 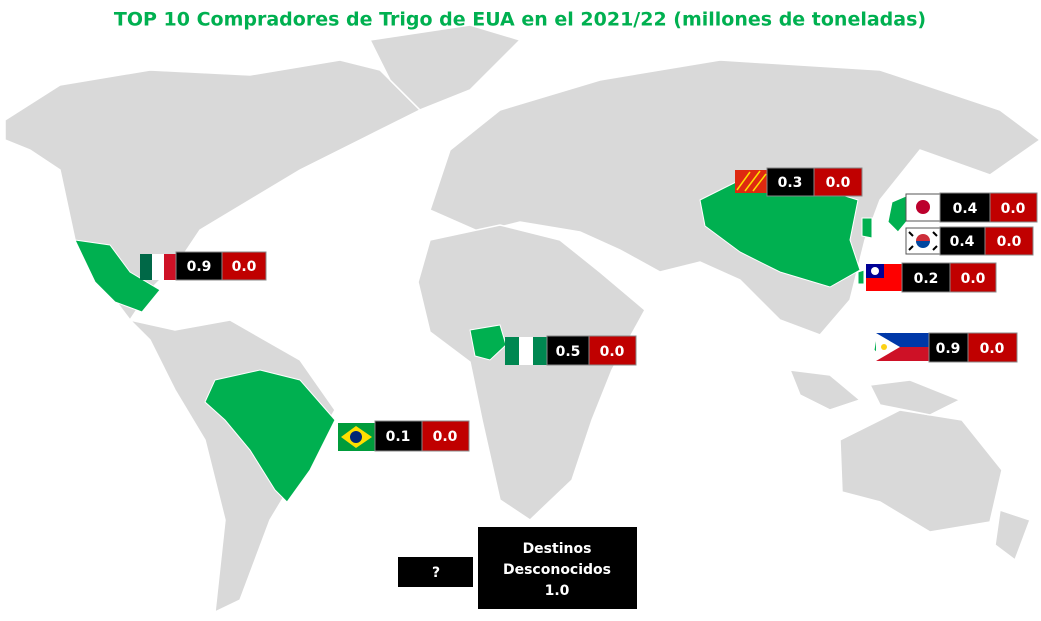 I want to click on taiwan, so click(x=861, y=277).